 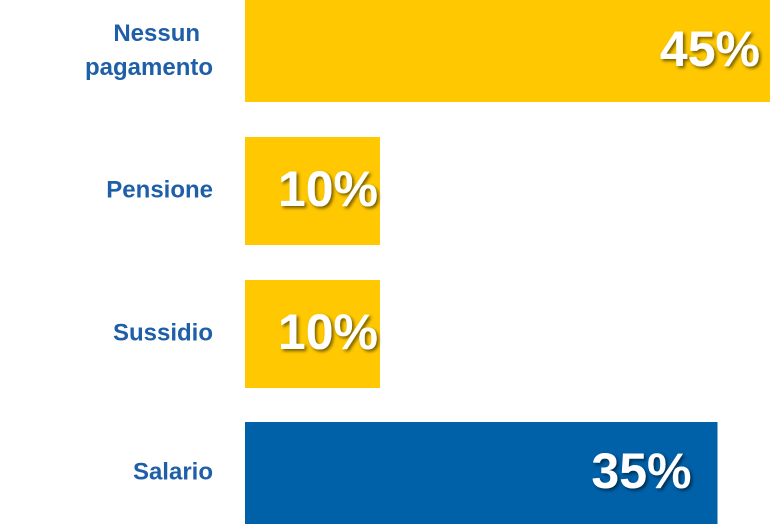 I want to click on category-label: Sussidio, so click(x=163, y=332).